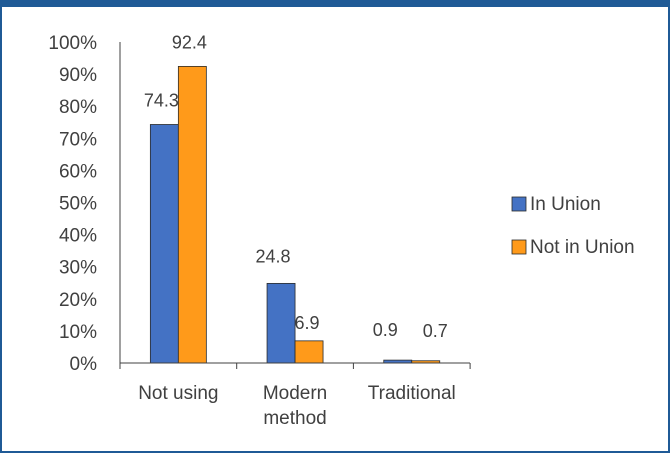 The image size is (670, 453). What do you see at coordinates (178, 393) in the screenshot?
I see `x-category-label: Not using` at bounding box center [178, 393].